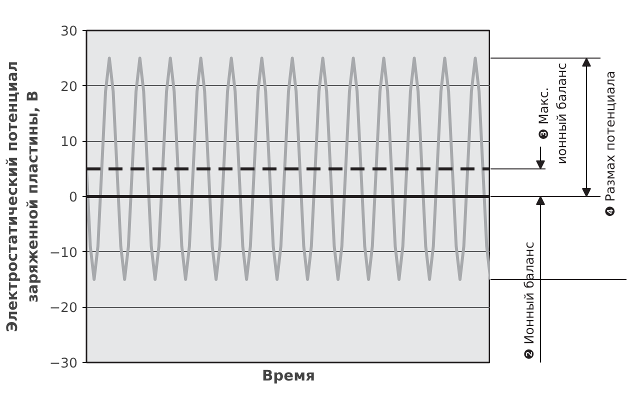  What do you see at coordinates (610, 144) in the screenshot?
I see `text: ❹ Размах потенциала` at bounding box center [610, 144].